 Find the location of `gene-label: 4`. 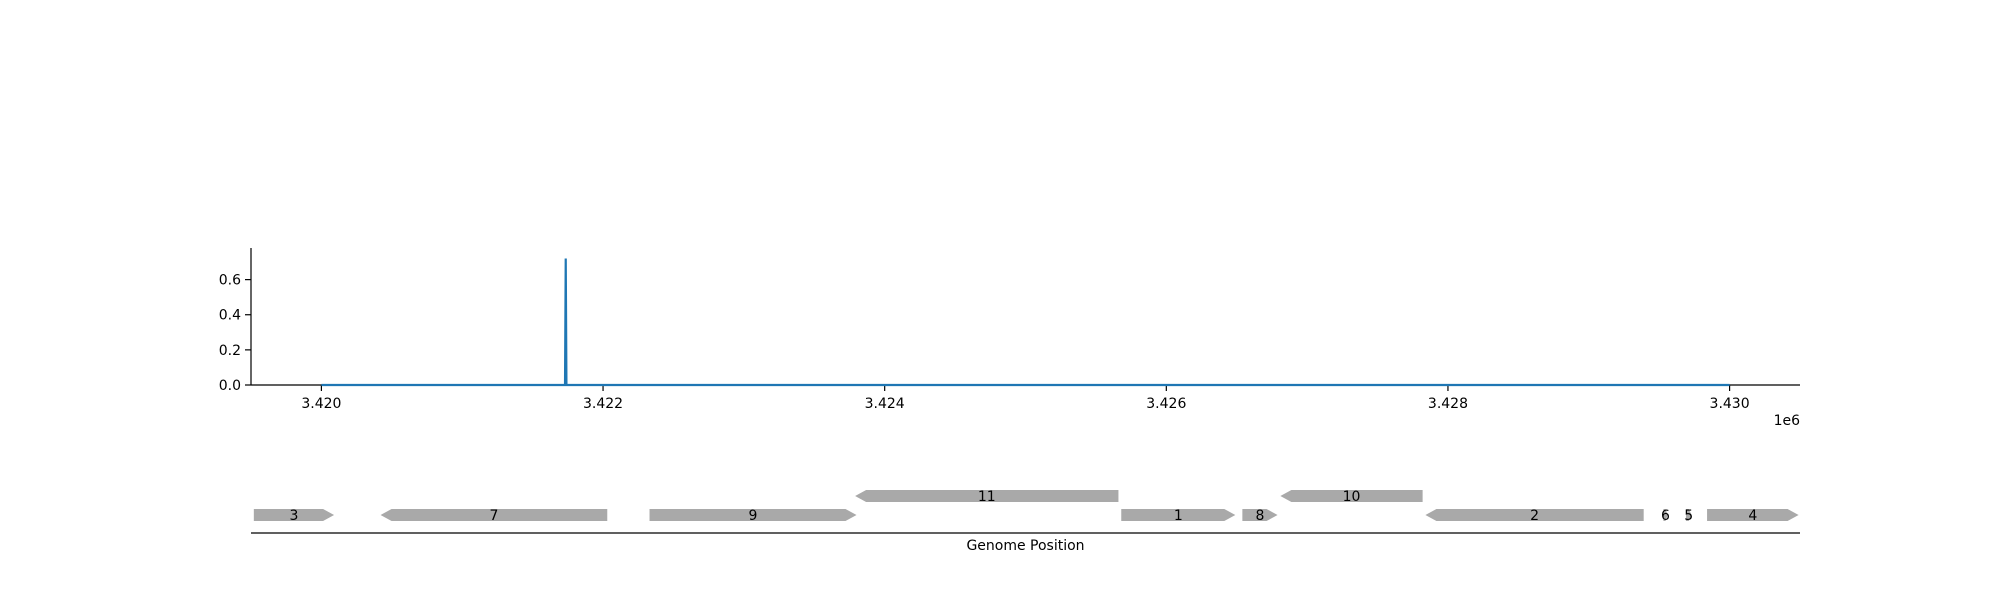

gene-label: 4 is located at coordinates (1752, 516).